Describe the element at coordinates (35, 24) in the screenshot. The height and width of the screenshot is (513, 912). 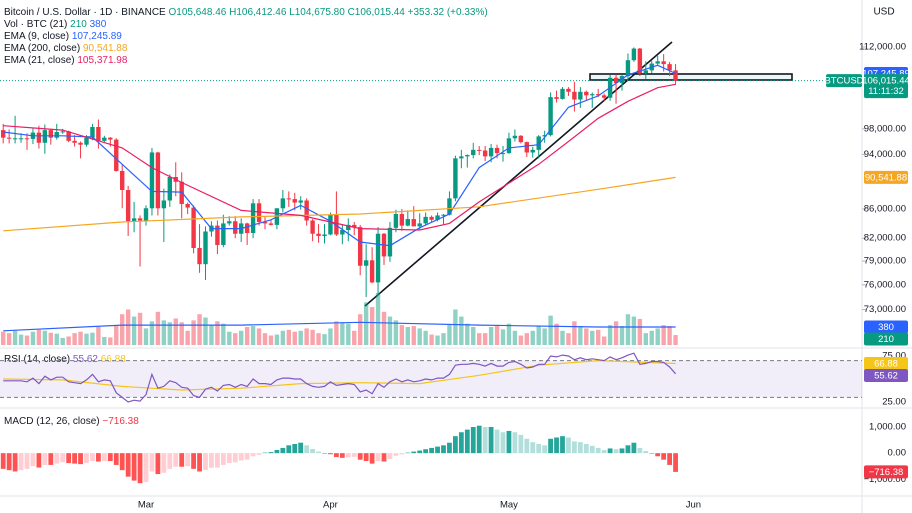
I see `volume-name: Vol · BTC (21)` at that location.